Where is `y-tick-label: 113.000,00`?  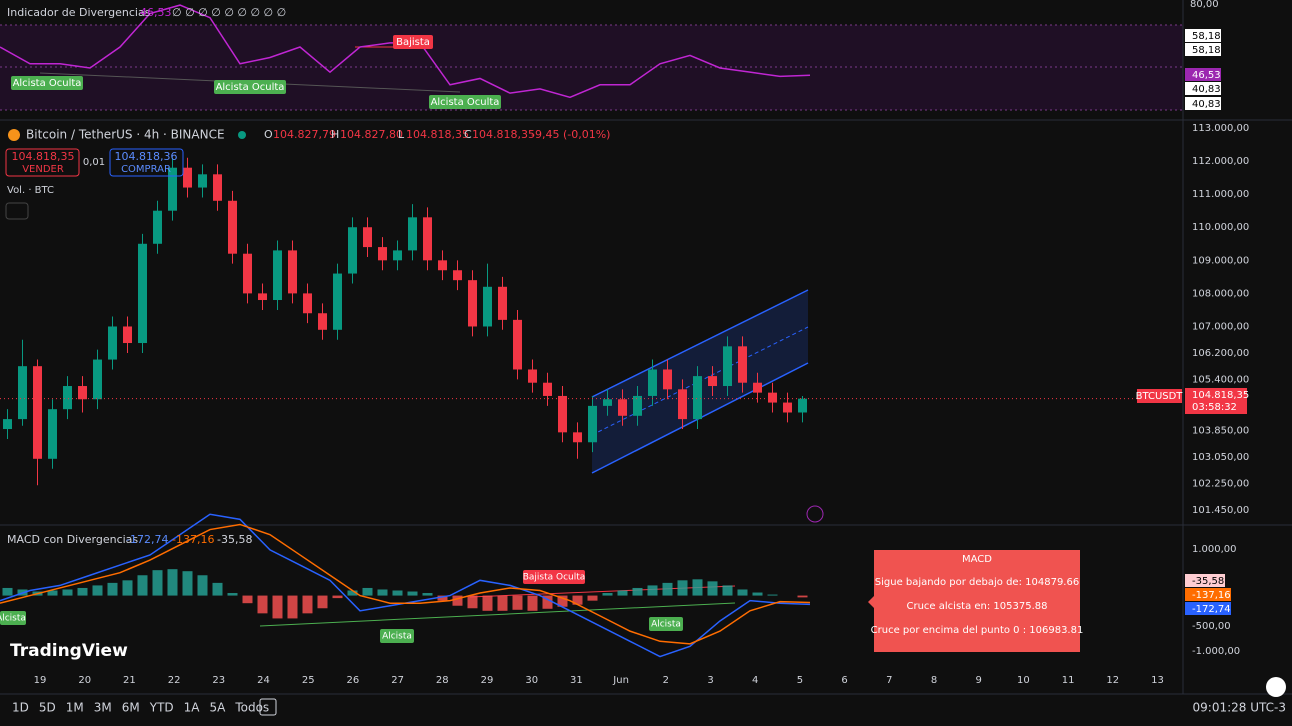 y-tick-label: 113.000,00 is located at coordinates (1220, 128).